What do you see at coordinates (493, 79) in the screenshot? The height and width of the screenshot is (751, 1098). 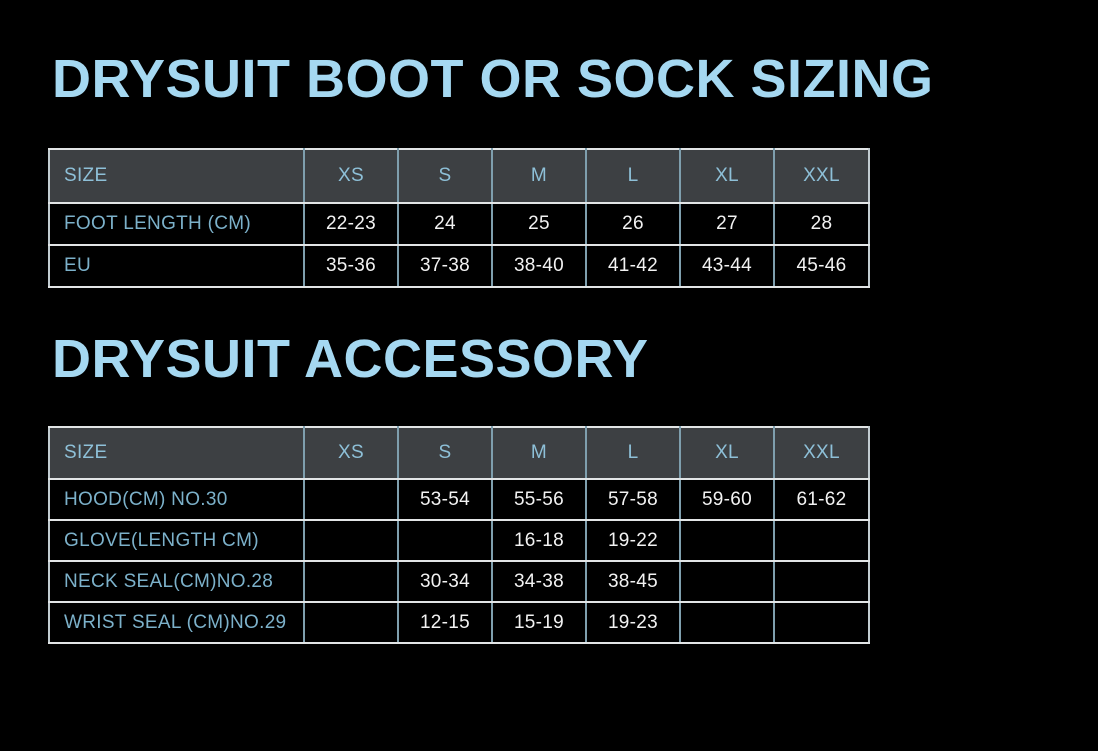 I see `boot-sock-sizing-title: DRYSUIT BOOT OR SOCK SIZING` at bounding box center [493, 79].